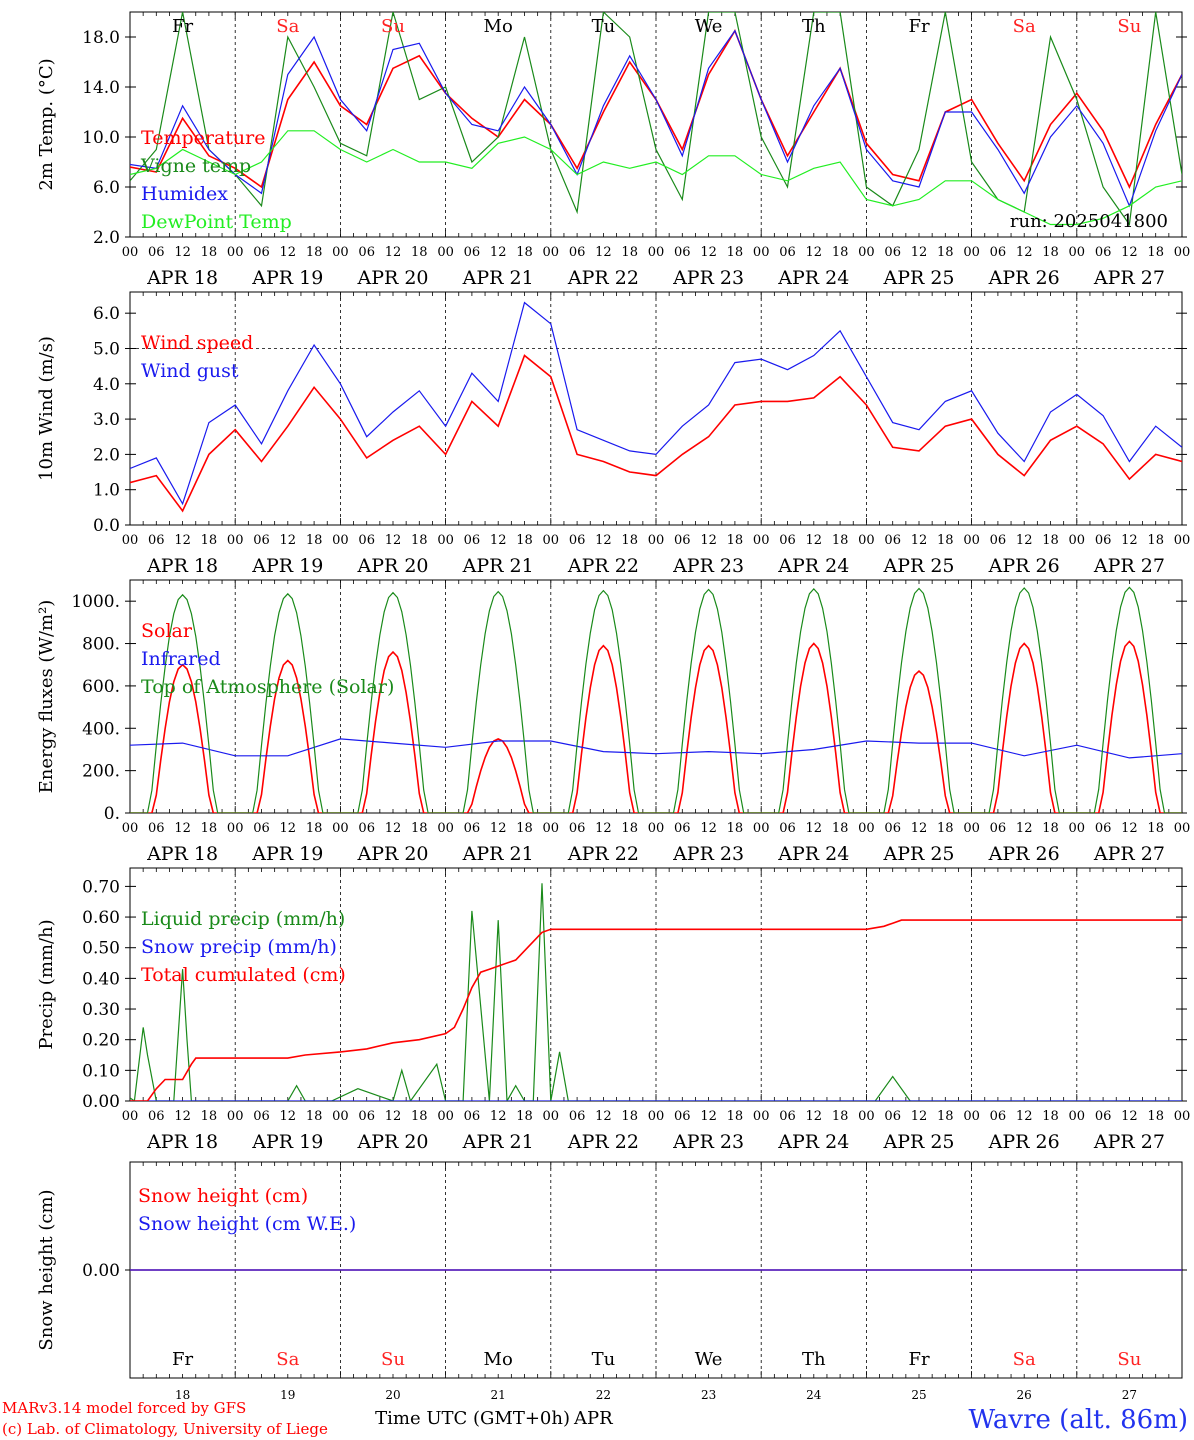  Describe the element at coordinates (101, 1102) in the screenshot. I see `y-tick-label: 0.00` at that location.